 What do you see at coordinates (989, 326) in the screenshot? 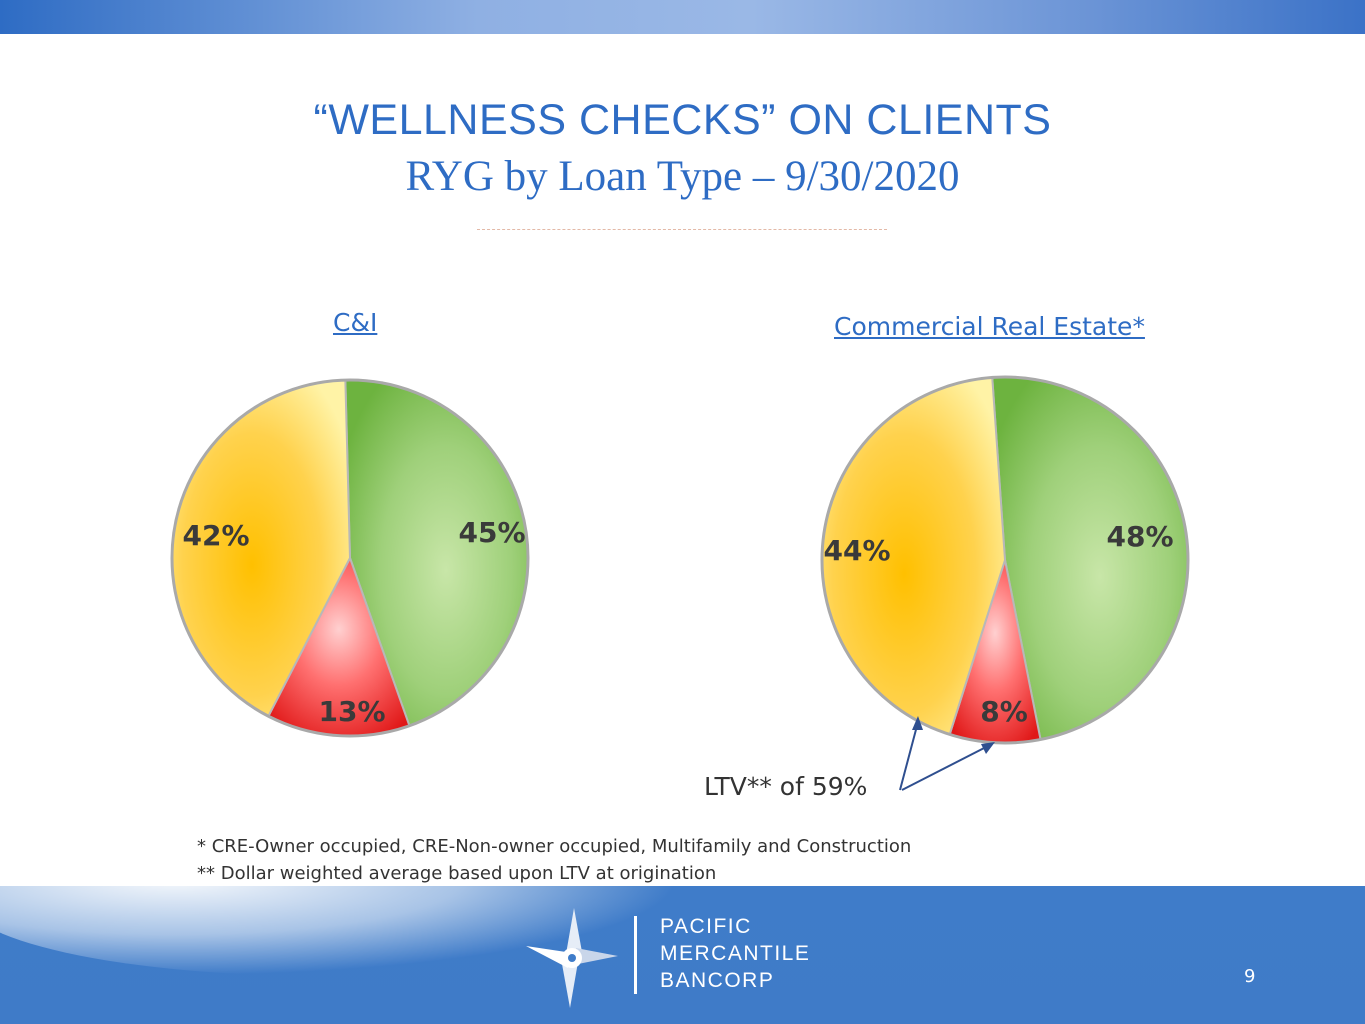
I see `chart-title-cre: Commercial Real Estate*` at bounding box center [989, 326].